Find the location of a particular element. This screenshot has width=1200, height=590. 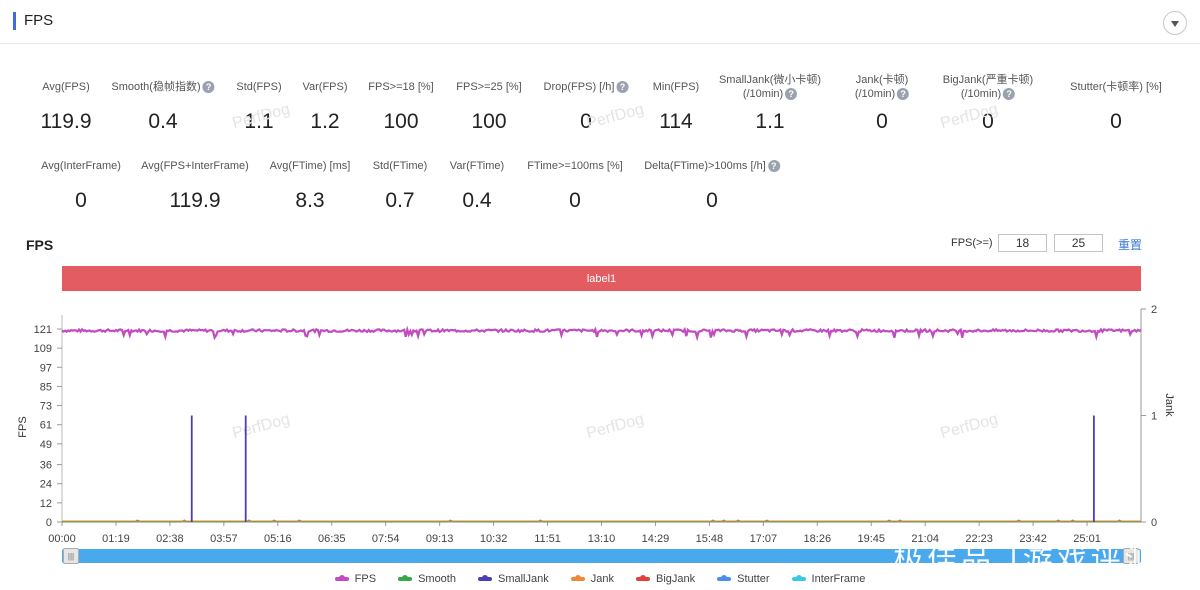

metric-label: SmallJank(微小卡顿) (/10min)? is located at coordinates (770, 87).